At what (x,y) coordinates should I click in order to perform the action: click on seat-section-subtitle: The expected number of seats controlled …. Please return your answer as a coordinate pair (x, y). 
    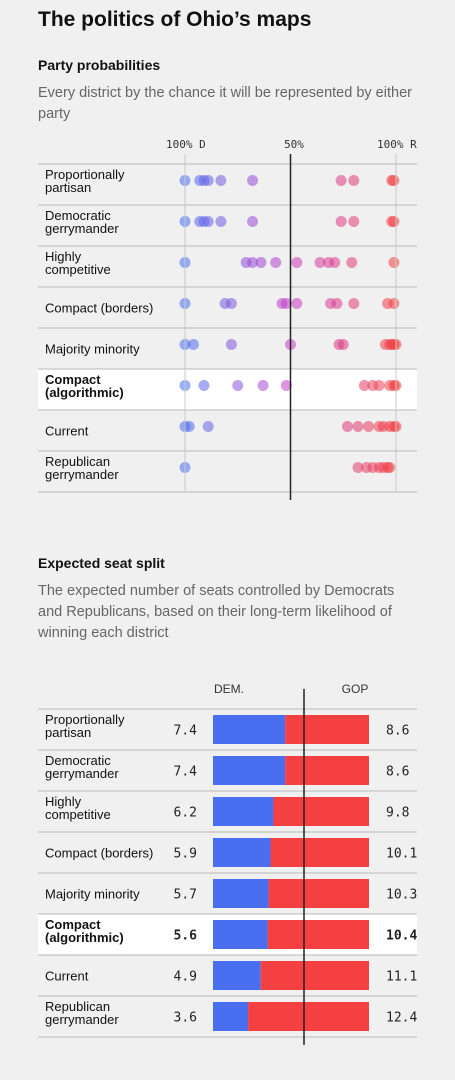
    Looking at the image, I should click on (216, 612).